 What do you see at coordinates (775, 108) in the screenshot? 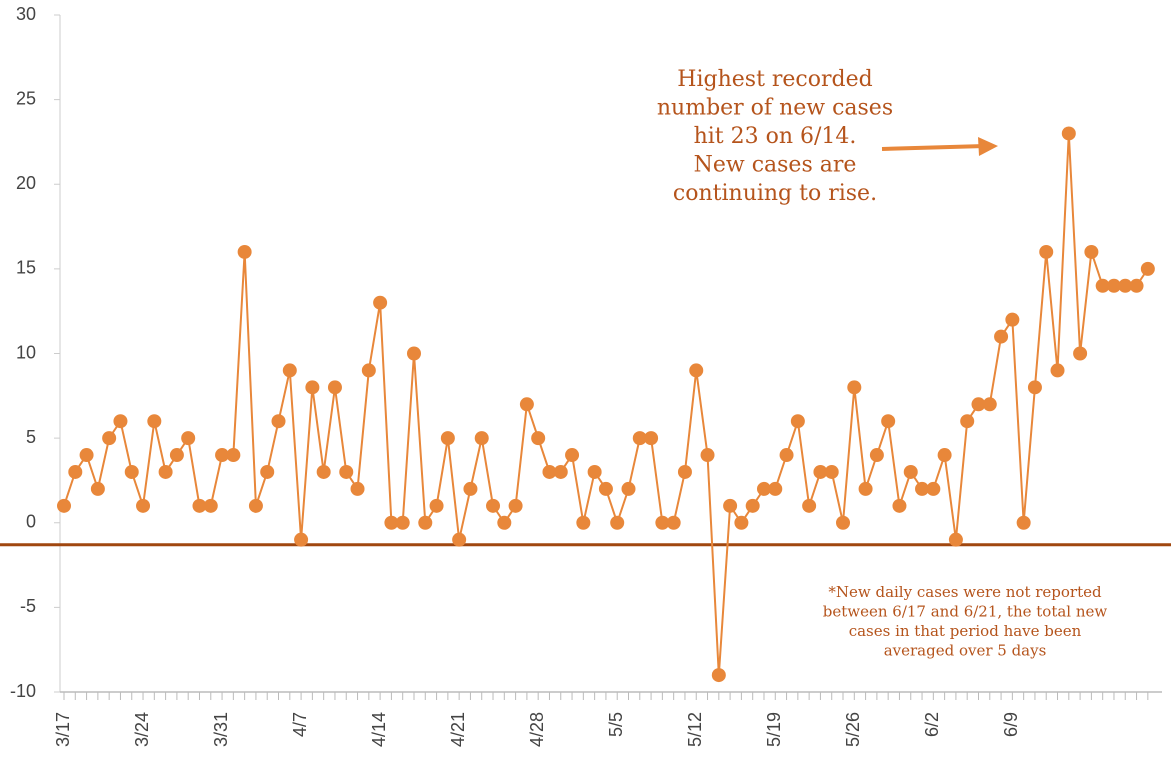
I see `annotation: number of new cases` at bounding box center [775, 108].